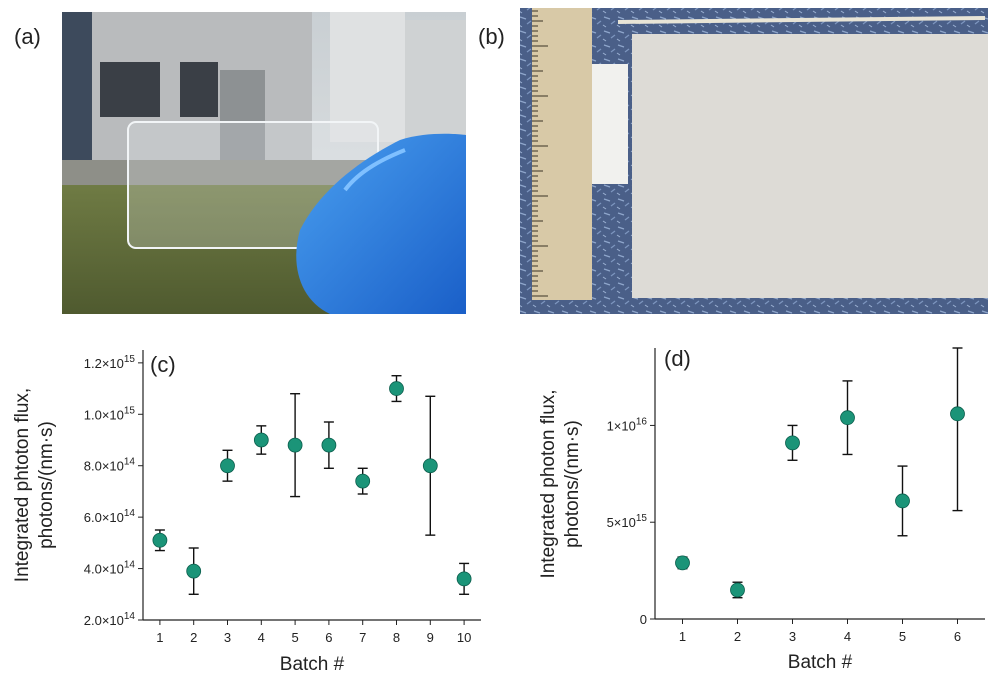  What do you see at coordinates (110, 413) in the screenshot?
I see `chart-c-y-tick-label: 1.0×10¹⁵` at bounding box center [110, 413].